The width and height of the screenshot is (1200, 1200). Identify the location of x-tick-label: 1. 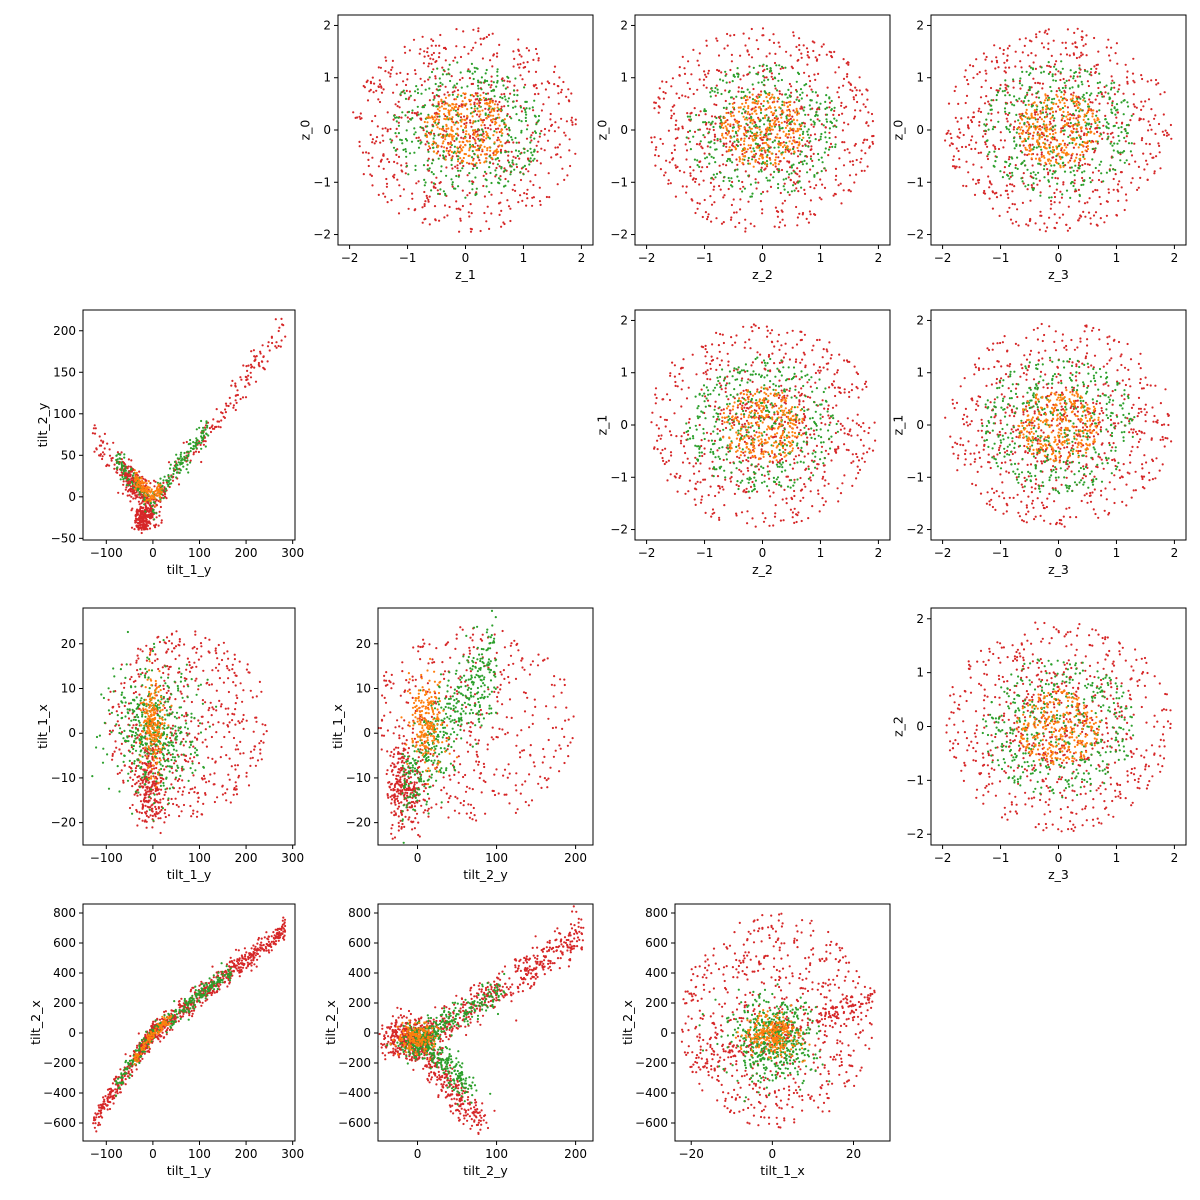
(1117, 258).